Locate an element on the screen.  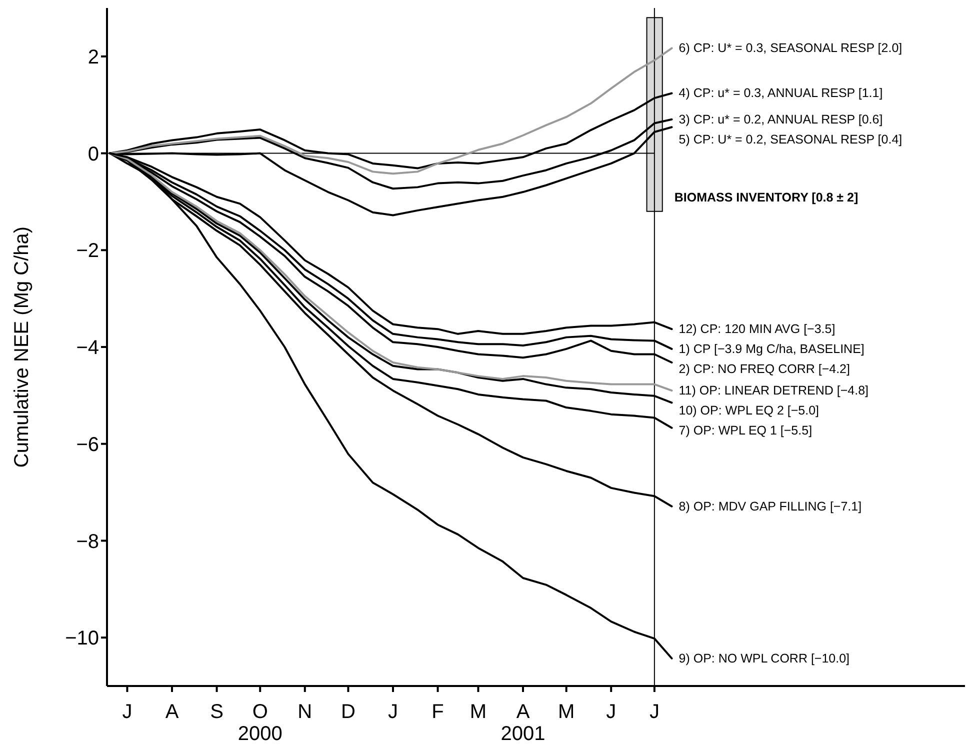
x-tick-label: A 2001 is located at coordinates (523, 723).